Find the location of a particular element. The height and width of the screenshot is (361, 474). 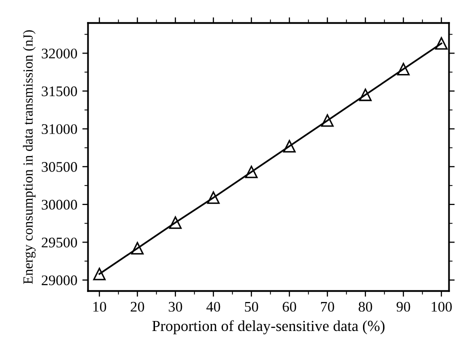

x-tick-label: 30 is located at coordinates (175, 307).